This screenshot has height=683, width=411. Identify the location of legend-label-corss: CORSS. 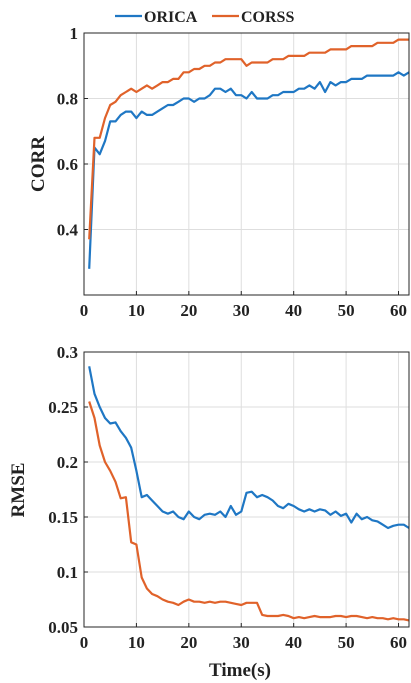
(267, 17).